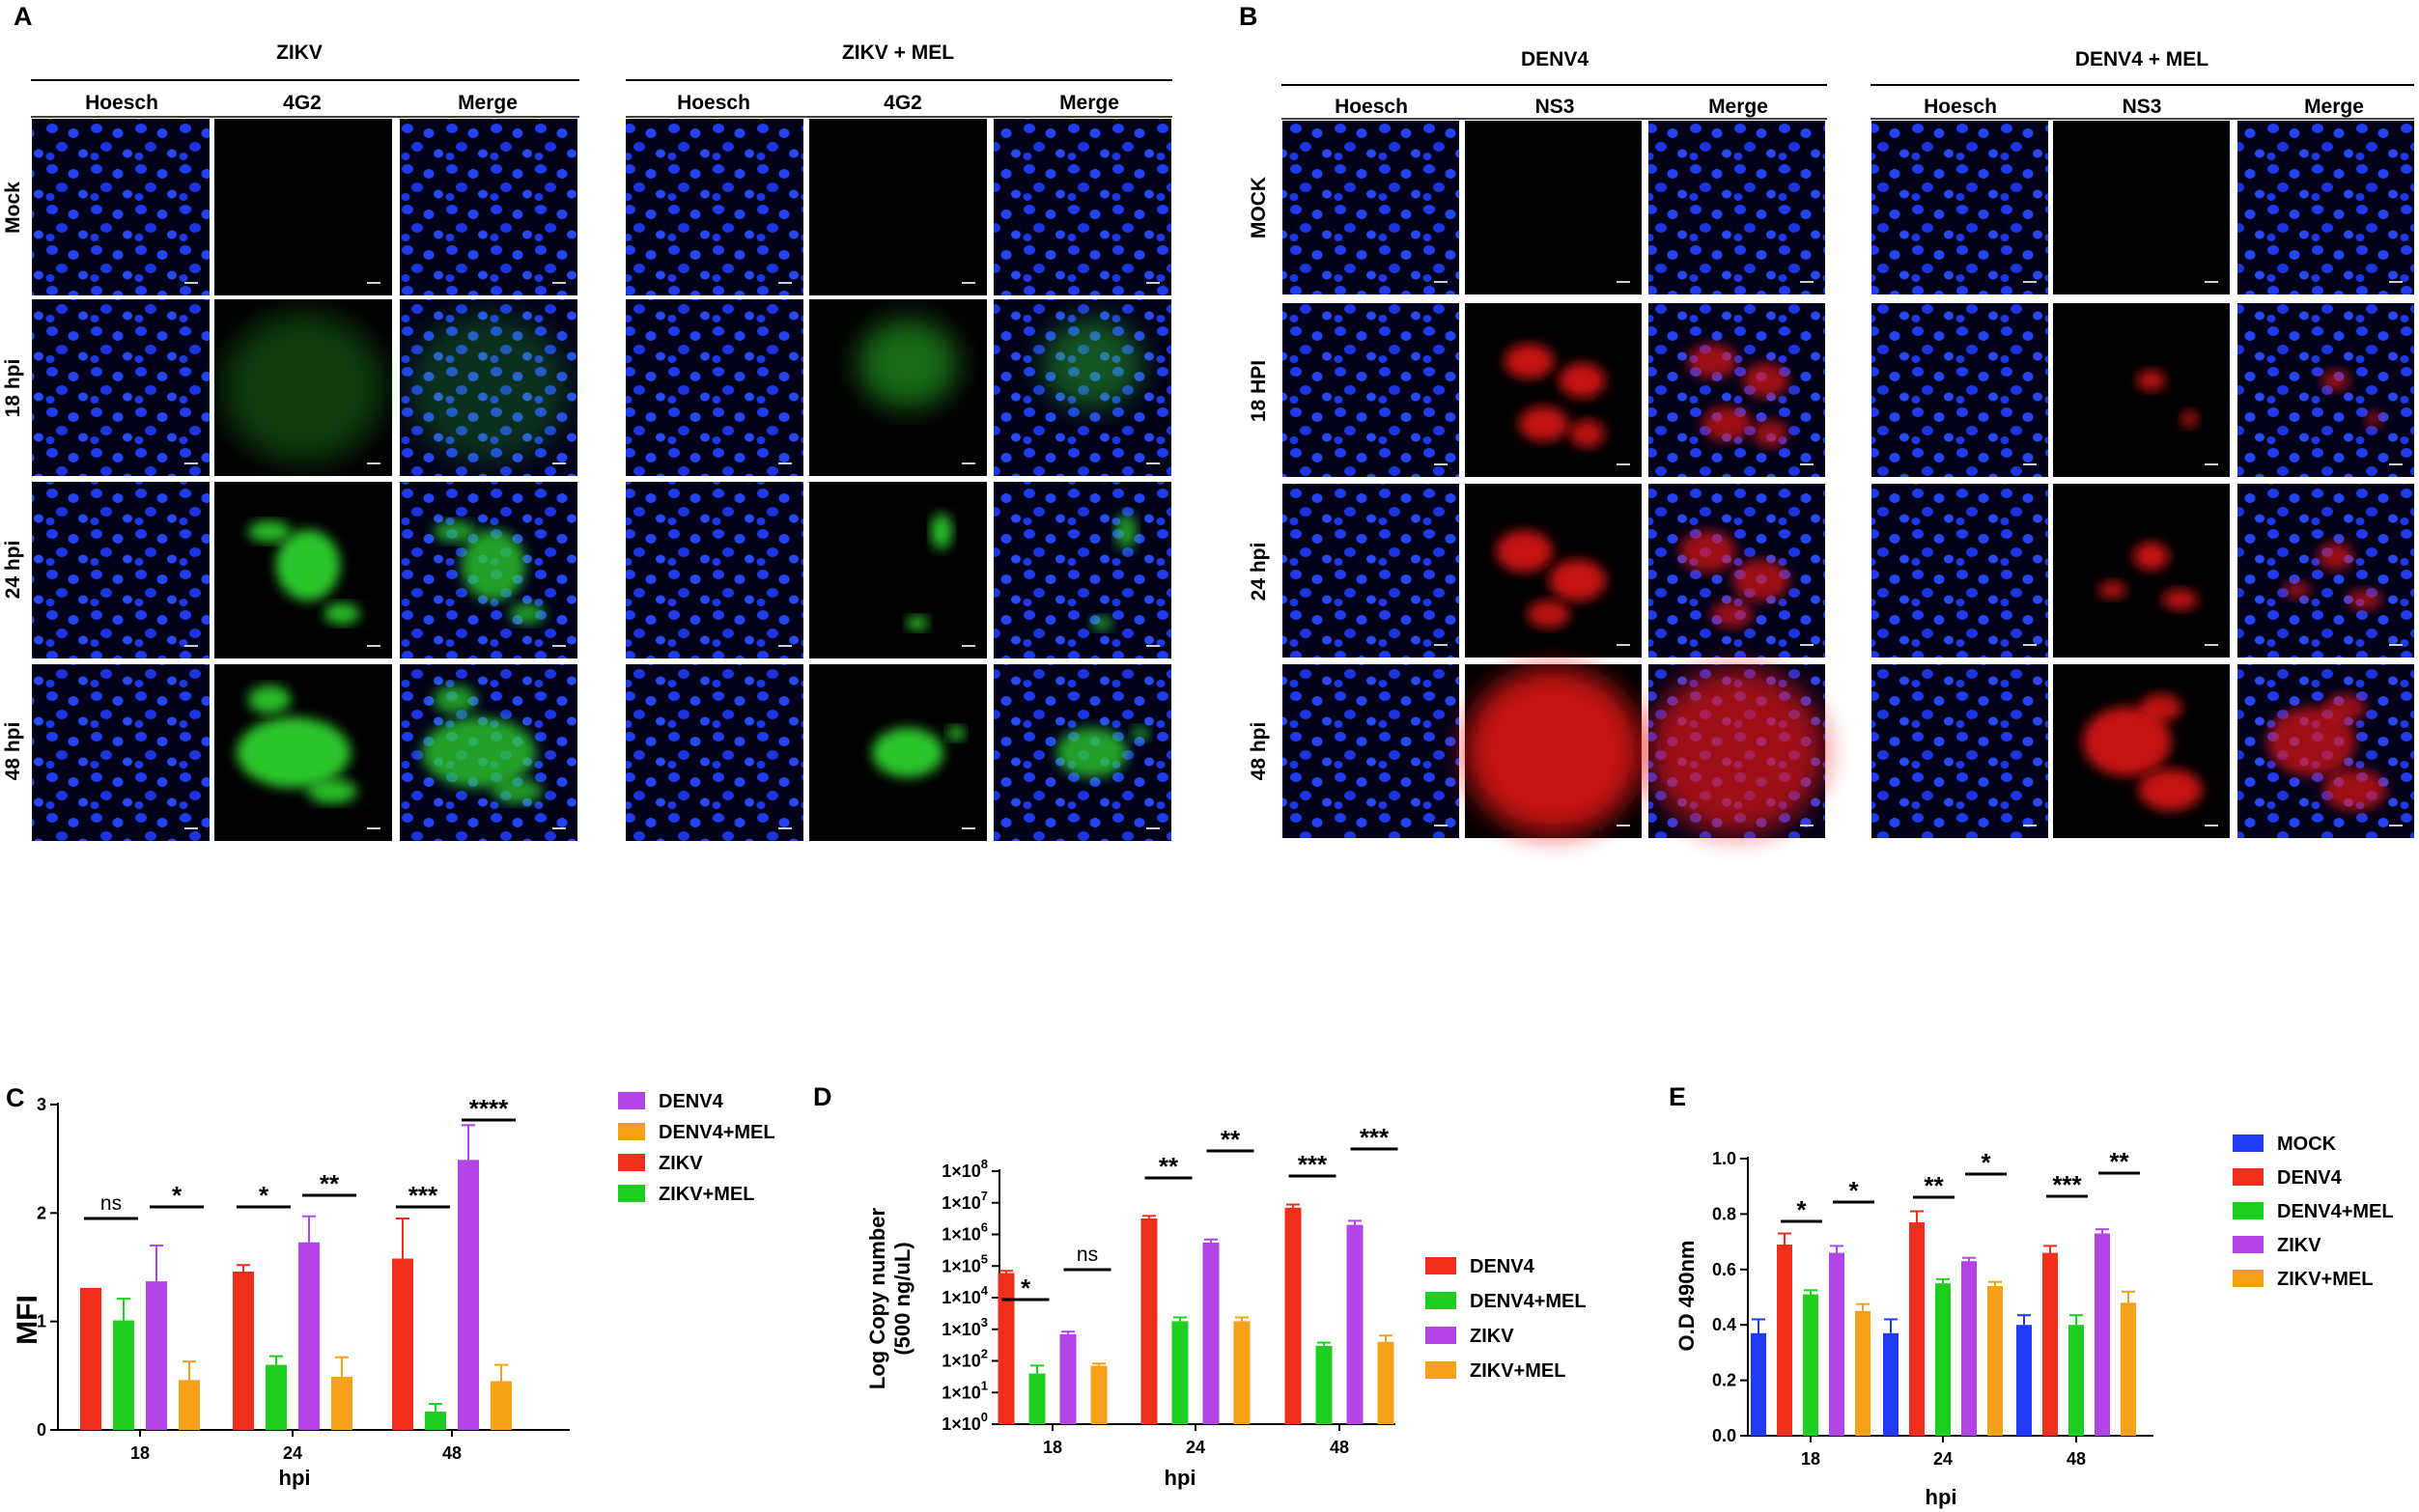 This screenshot has height=1512, width=2419. I want to click on y-tick-label: 1×10², so click(965, 1359).